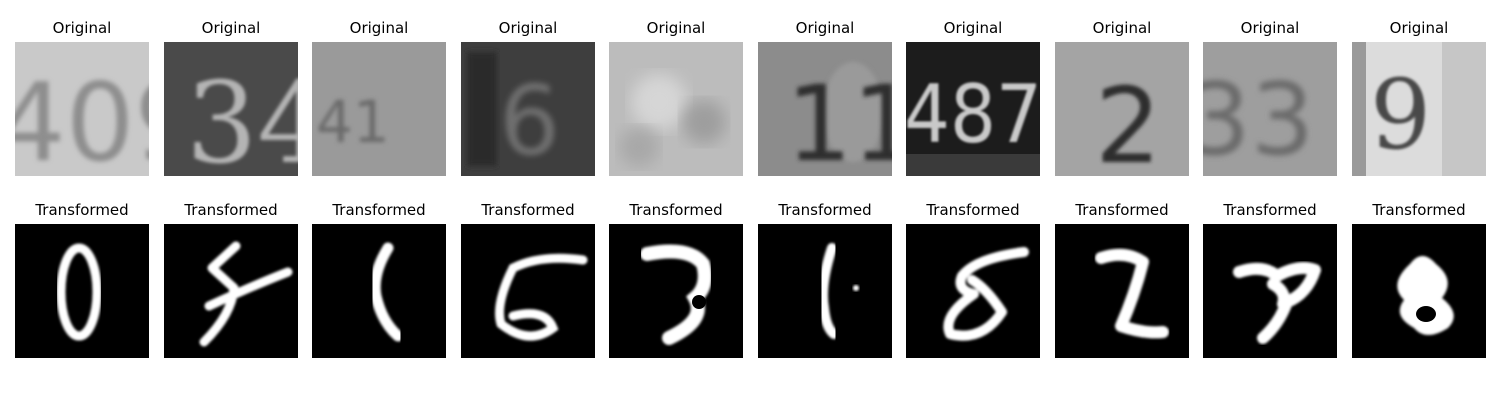 This screenshot has width=1500, height=400. I want to click on original-digits: 34, so click(242, 117).